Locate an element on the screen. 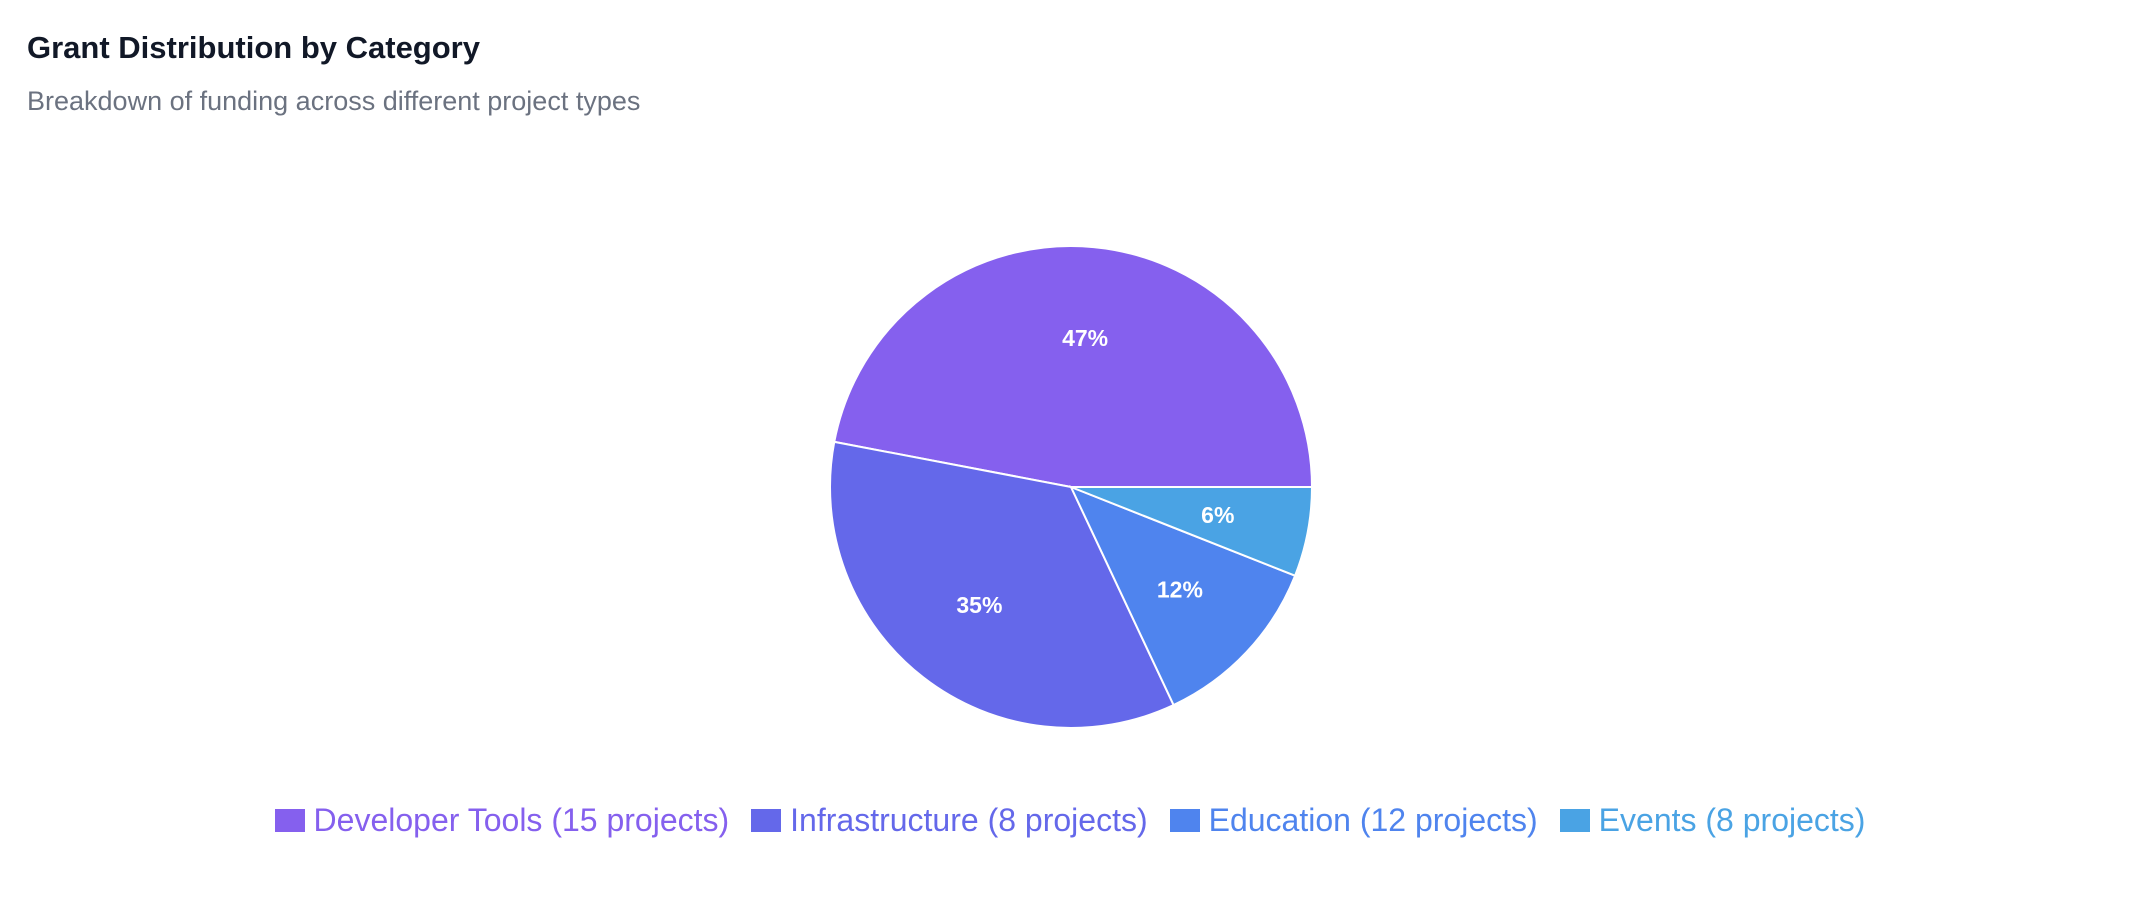 Image resolution: width=2140 pixels, height=906 pixels. pie-slice-label-3: 6% is located at coordinates (1217, 515).